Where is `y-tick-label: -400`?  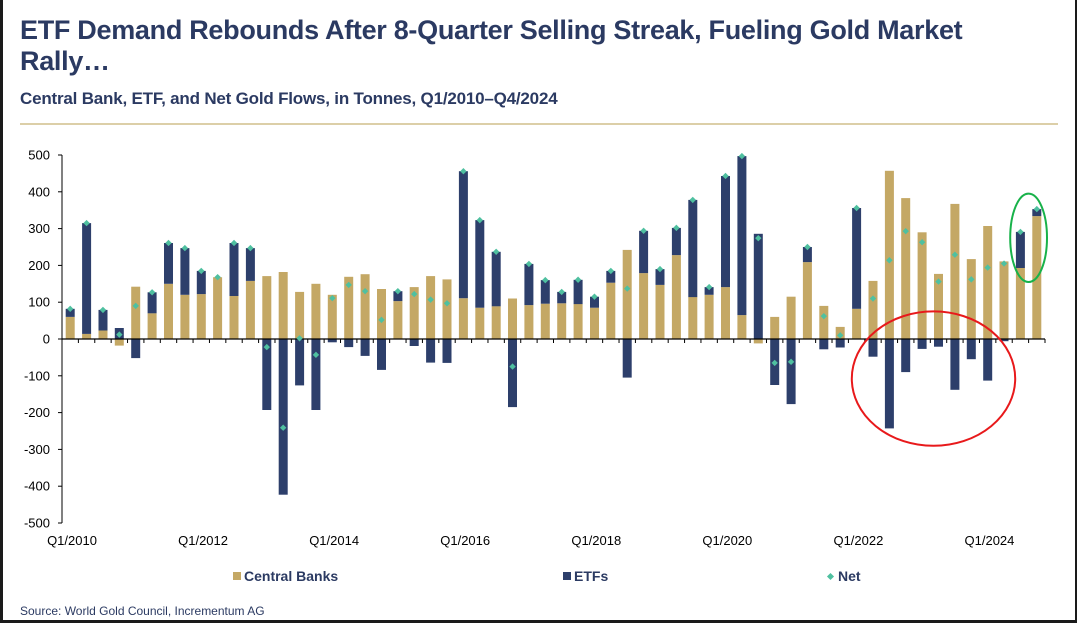 y-tick-label: -400 is located at coordinates (37, 486).